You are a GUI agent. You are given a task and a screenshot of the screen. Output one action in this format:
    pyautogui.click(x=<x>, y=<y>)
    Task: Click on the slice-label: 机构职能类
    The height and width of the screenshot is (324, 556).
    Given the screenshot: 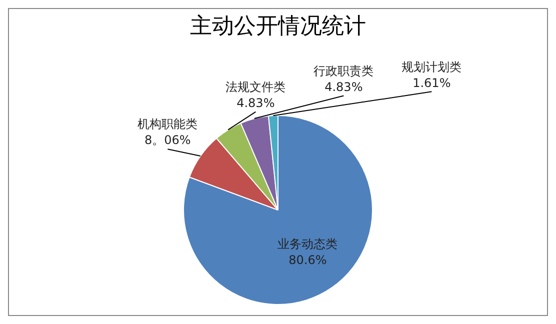 What is the action you would take?
    pyautogui.click(x=168, y=124)
    